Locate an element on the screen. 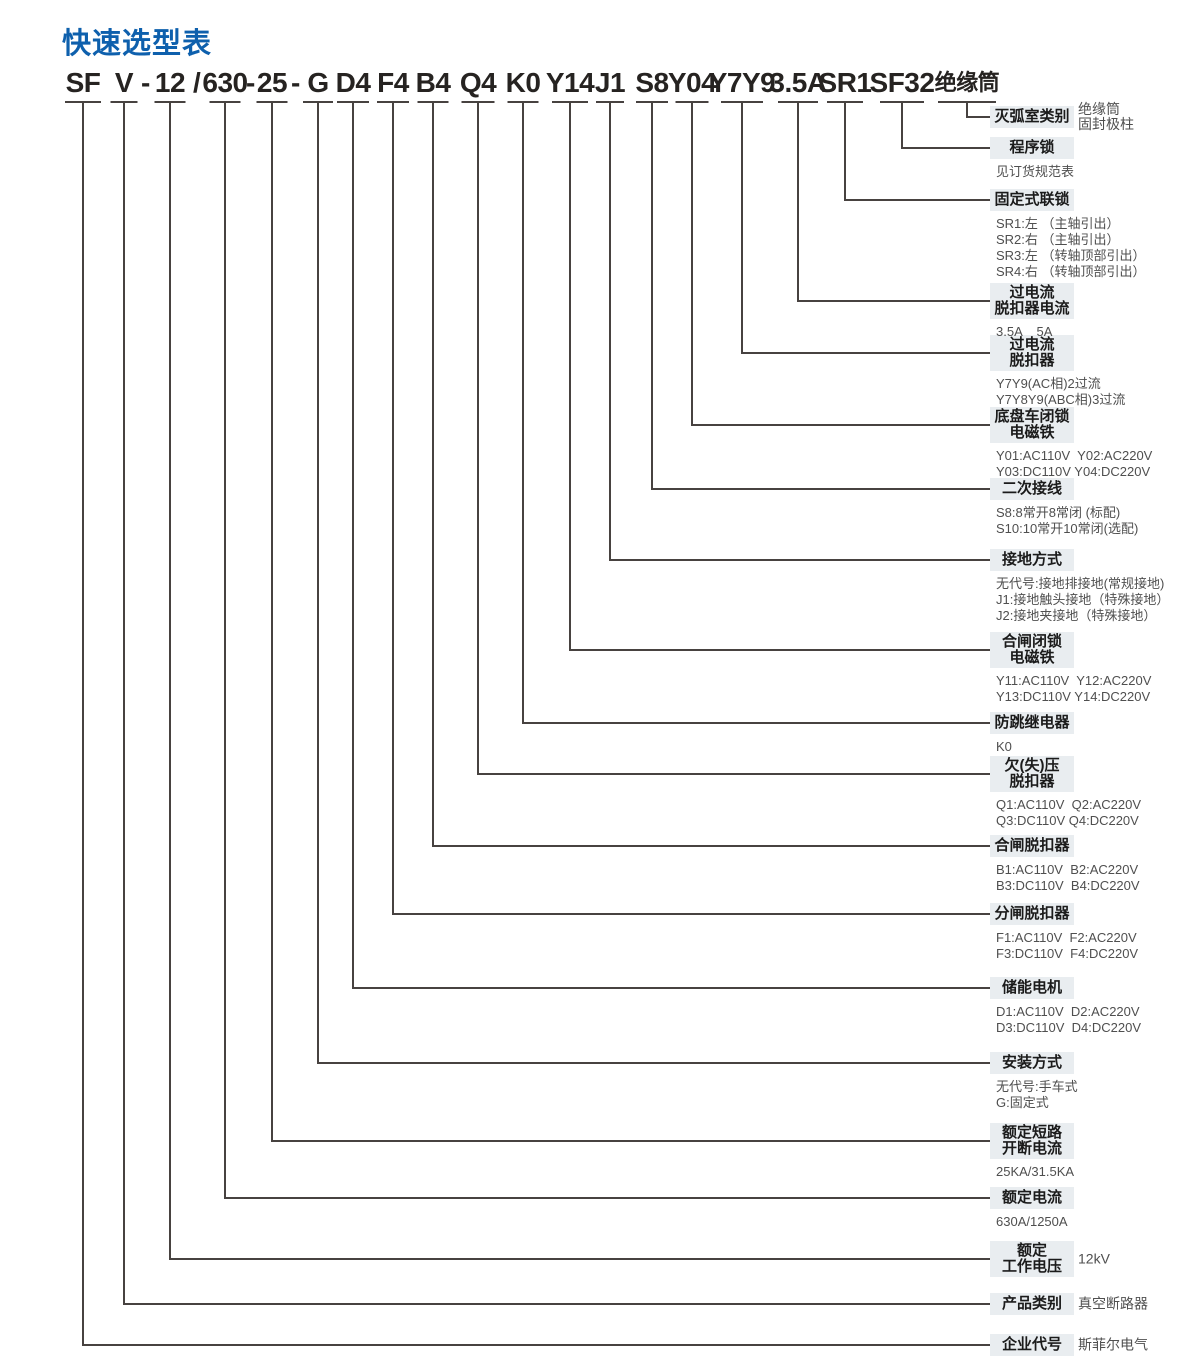 The image size is (1200, 1362). field-option-line: 固封极柱 is located at coordinates (1106, 124).